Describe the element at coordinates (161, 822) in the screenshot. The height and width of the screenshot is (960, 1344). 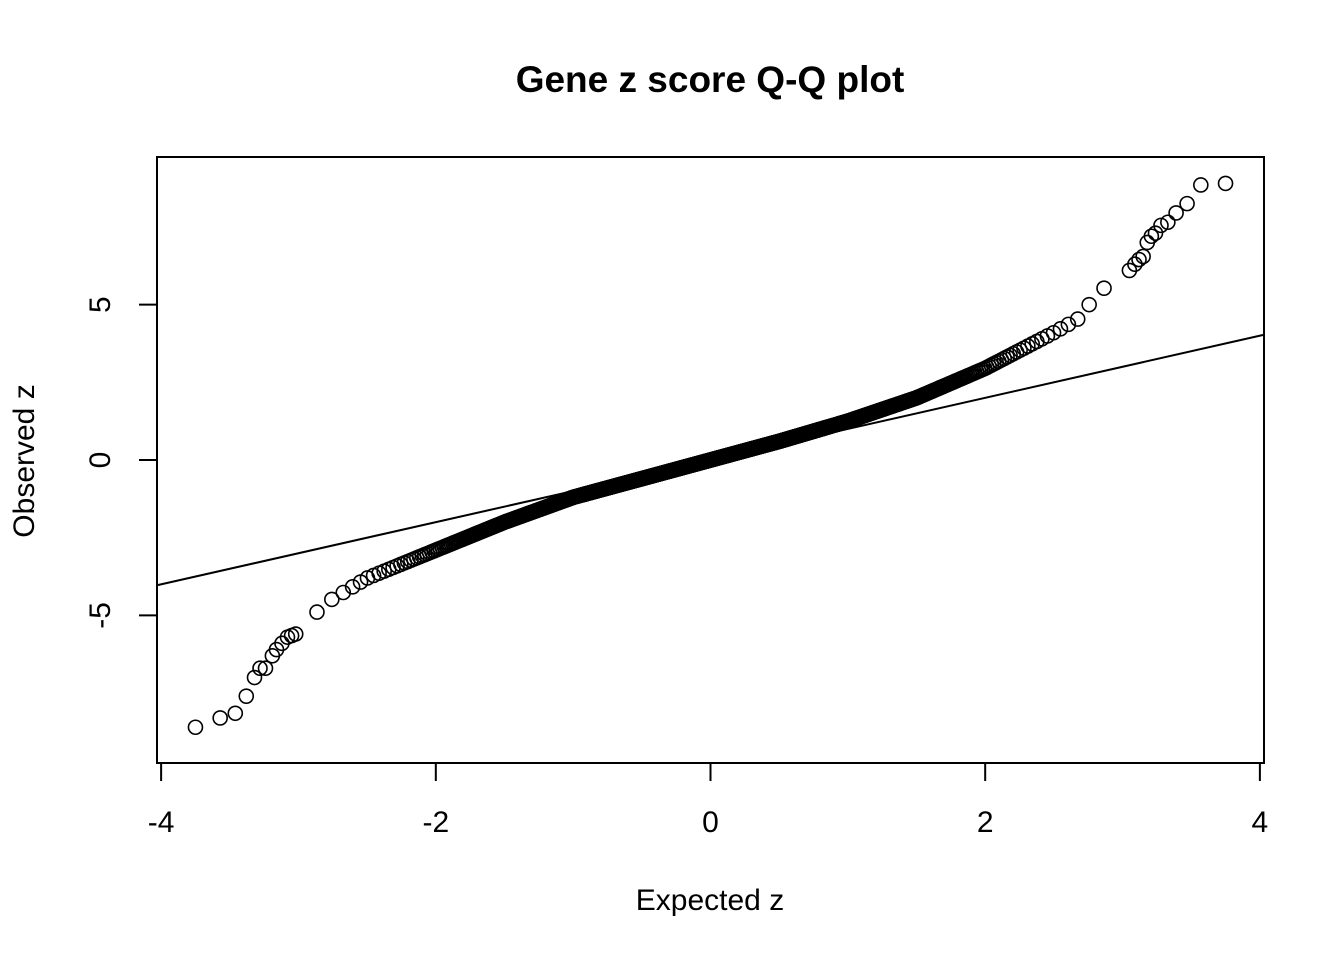
I see `x-tick-label: -4` at that location.